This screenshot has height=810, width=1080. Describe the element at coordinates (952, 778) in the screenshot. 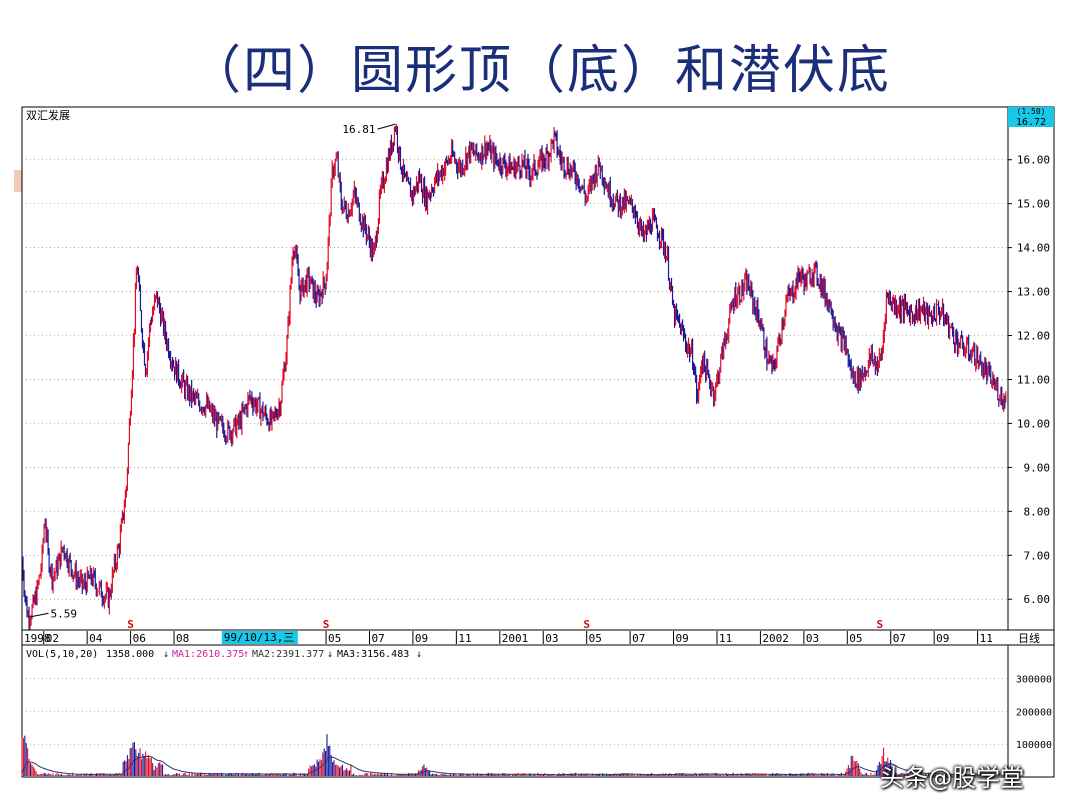

I see `watermark: 头条@股学堂` at that location.